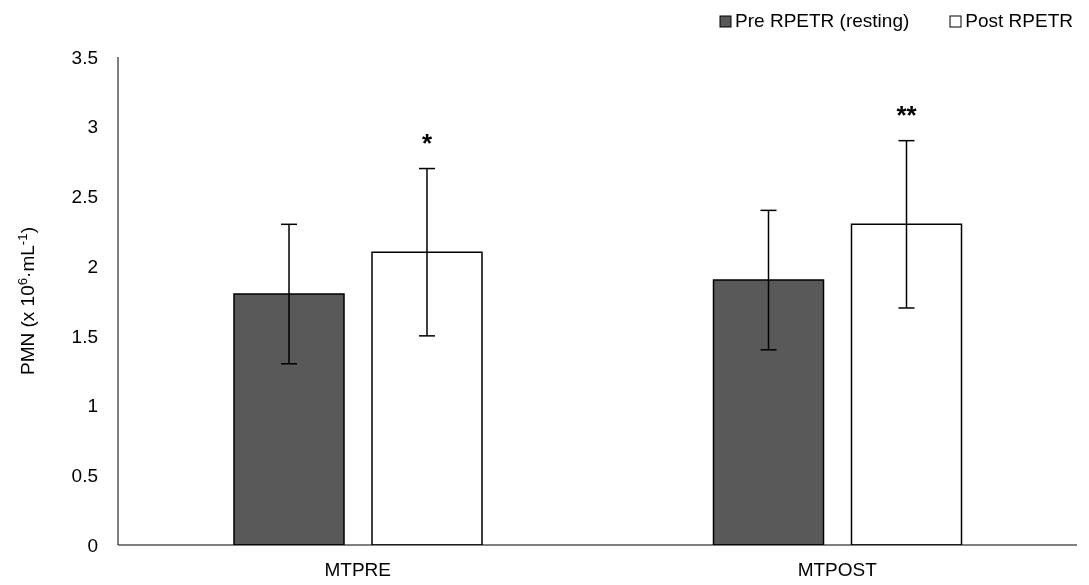 Image resolution: width=1089 pixels, height=585 pixels. What do you see at coordinates (837, 570) in the screenshot?
I see `x-tick-label: MTPOST` at bounding box center [837, 570].